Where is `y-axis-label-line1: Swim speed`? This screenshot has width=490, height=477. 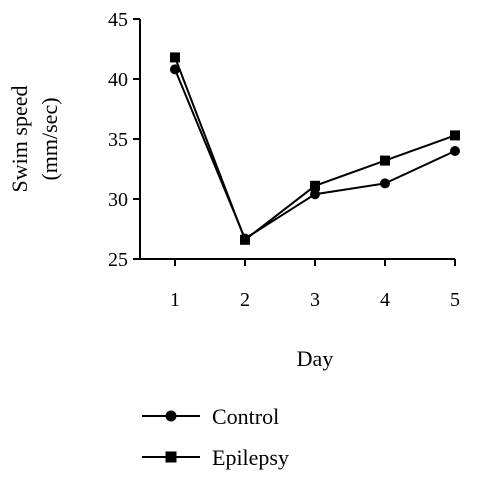
y-axis-label-line1: Swim speed is located at coordinates (19, 139).